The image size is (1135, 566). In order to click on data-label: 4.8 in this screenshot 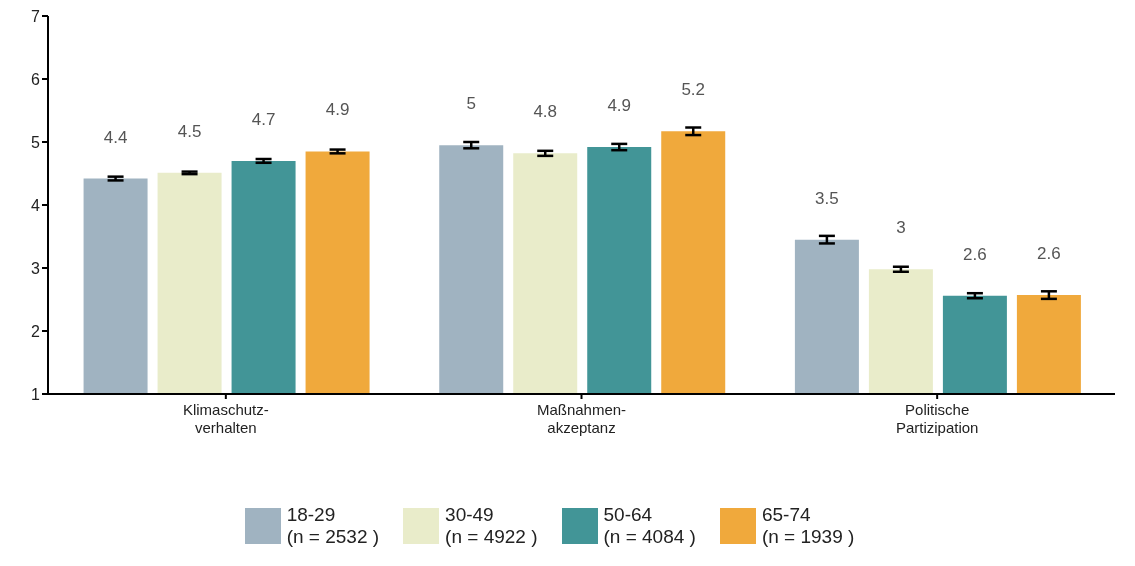, I will do `click(545, 112)`.